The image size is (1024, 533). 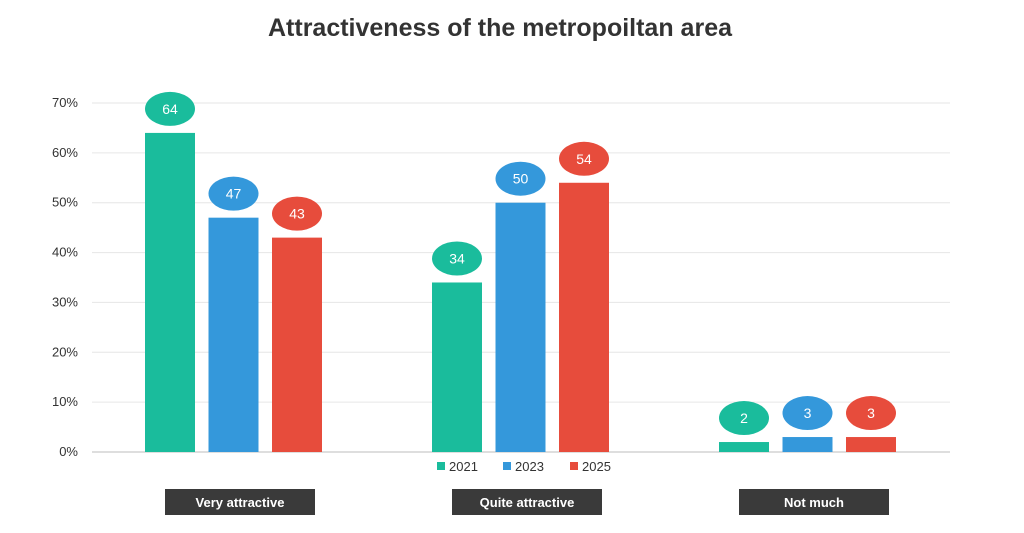 I want to click on legend-item-2025: 2025, so click(x=590, y=466).